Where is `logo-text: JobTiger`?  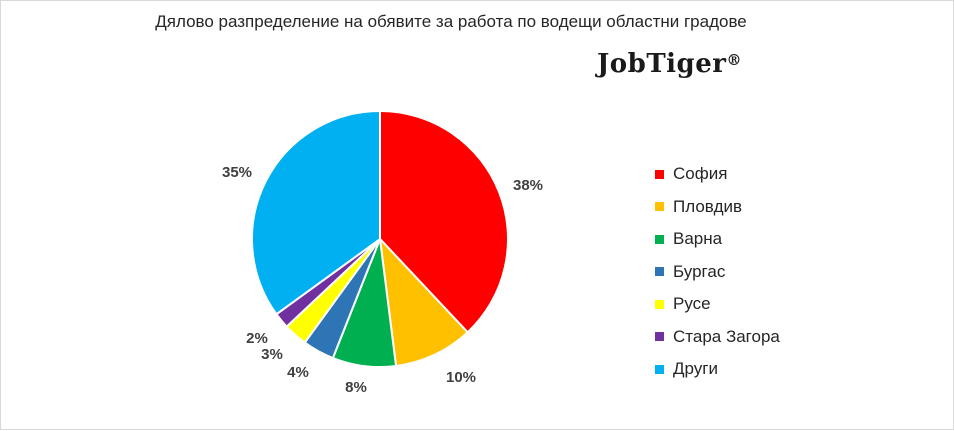
logo-text: JobTiger is located at coordinates (662, 64).